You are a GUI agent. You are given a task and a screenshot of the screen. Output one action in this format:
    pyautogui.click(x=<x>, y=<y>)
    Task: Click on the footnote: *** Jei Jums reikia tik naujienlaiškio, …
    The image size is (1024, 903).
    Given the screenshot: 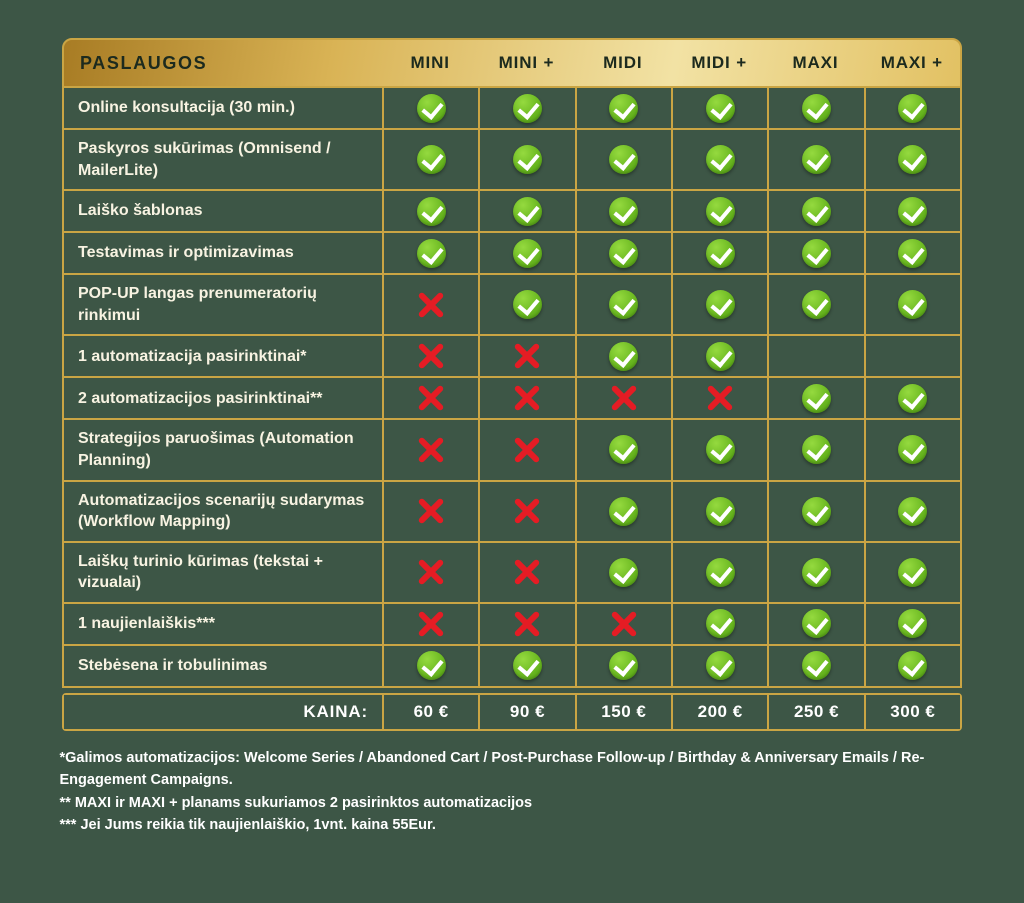 What is the action you would take?
    pyautogui.click(x=247, y=825)
    